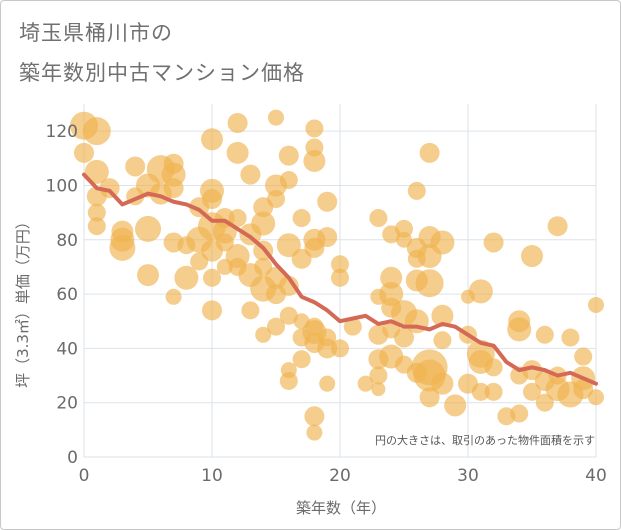 This screenshot has width=621, height=530. I want to click on x-axis-title: 築年数（年）, so click(341, 508).